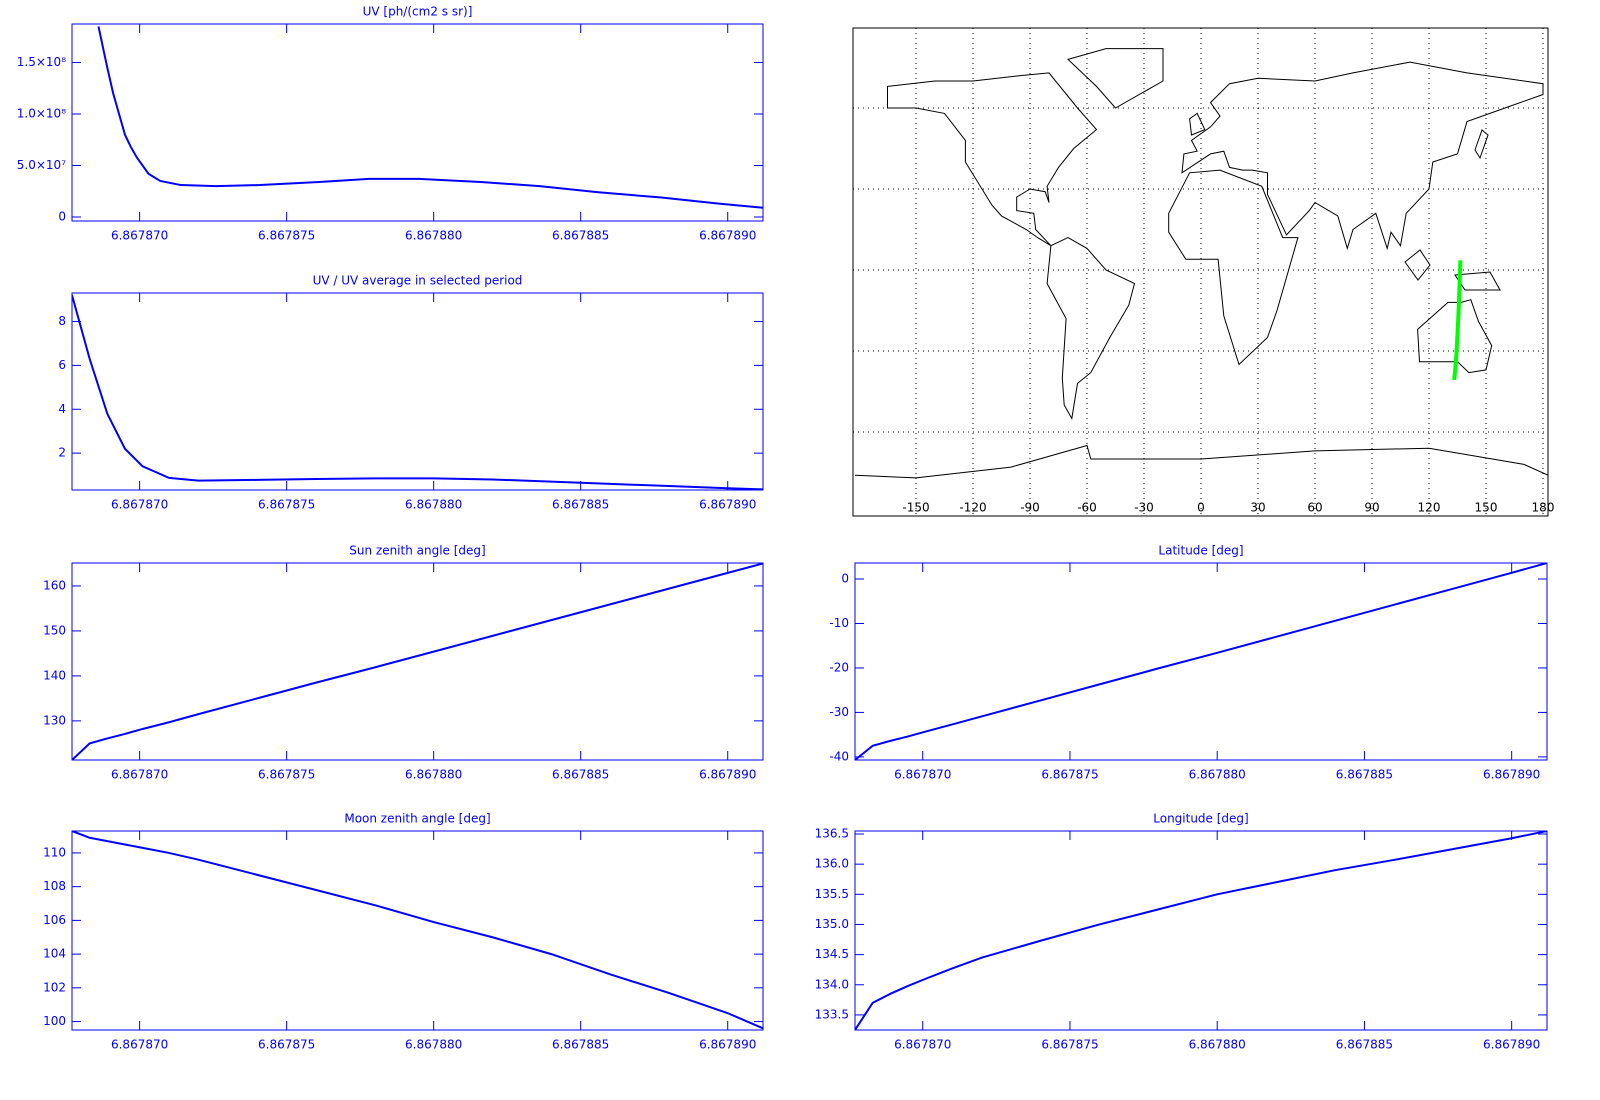  Describe the element at coordinates (1144, 508) in the screenshot. I see `x-tick-label: -30` at that location.